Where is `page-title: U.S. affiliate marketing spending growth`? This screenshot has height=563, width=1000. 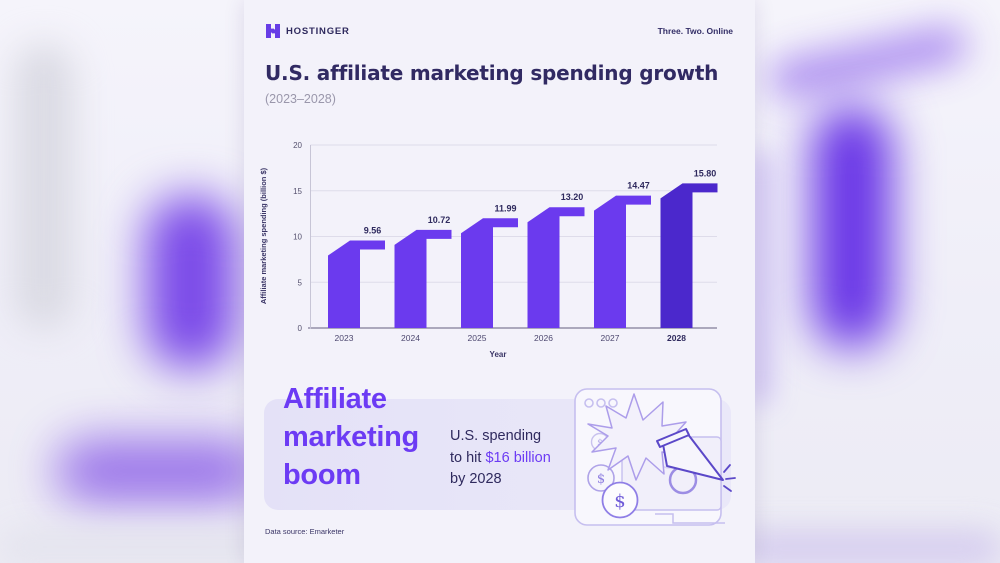 page-title: U.S. affiliate marketing spending growth is located at coordinates (492, 73).